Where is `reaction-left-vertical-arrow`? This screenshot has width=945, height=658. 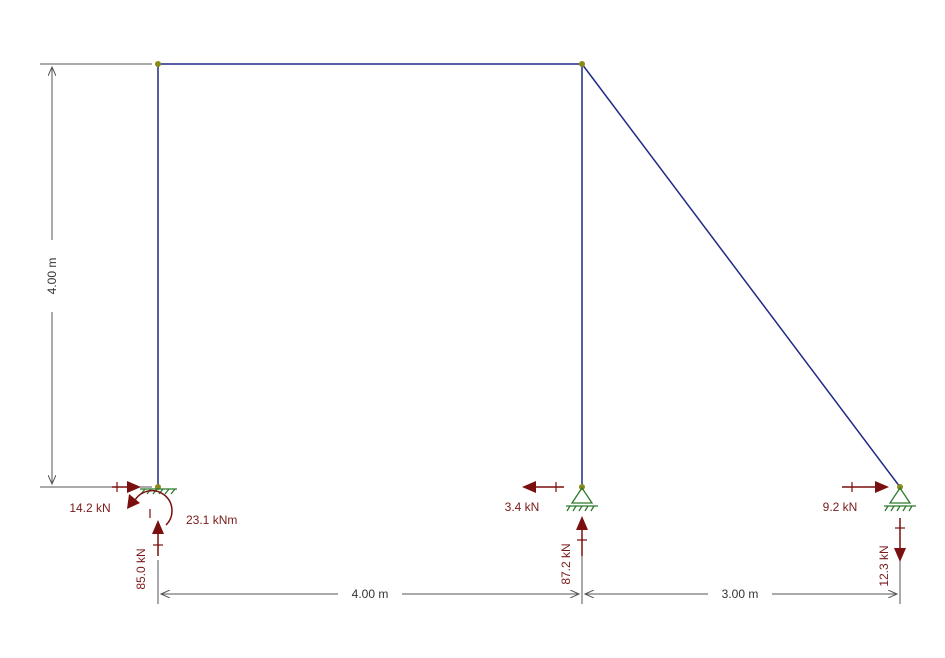 reaction-left-vertical-arrow is located at coordinates (158, 538).